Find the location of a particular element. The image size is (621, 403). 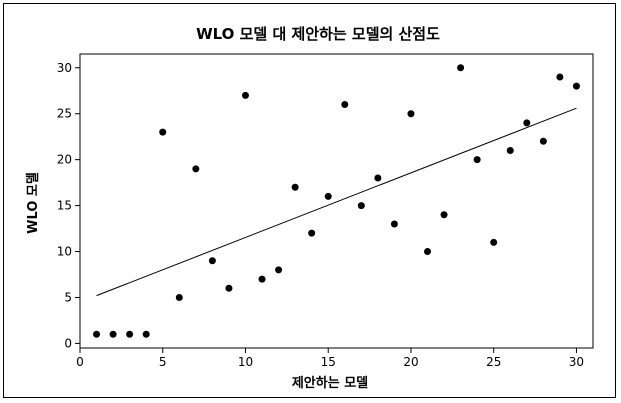

x-tick-label: 10 is located at coordinates (245, 362).